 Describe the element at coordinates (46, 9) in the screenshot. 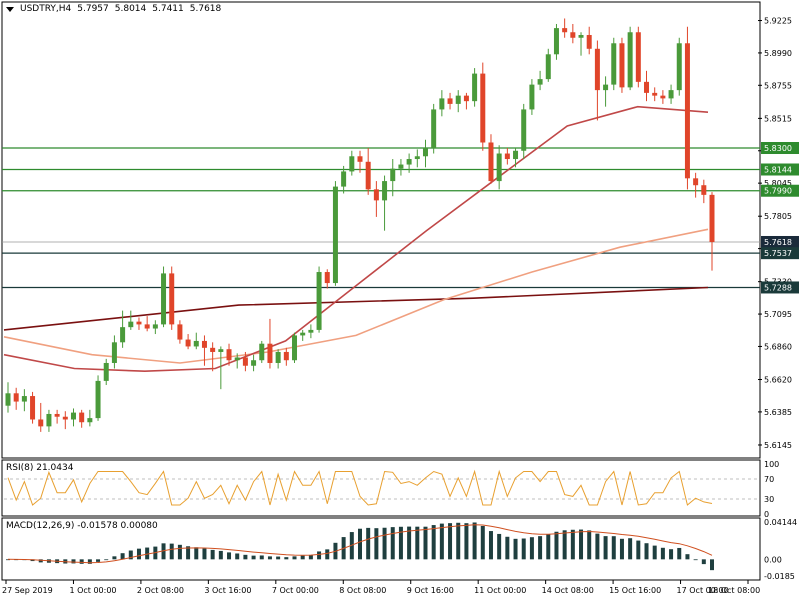

I see `symbol-label: USDTRY,H4` at that location.